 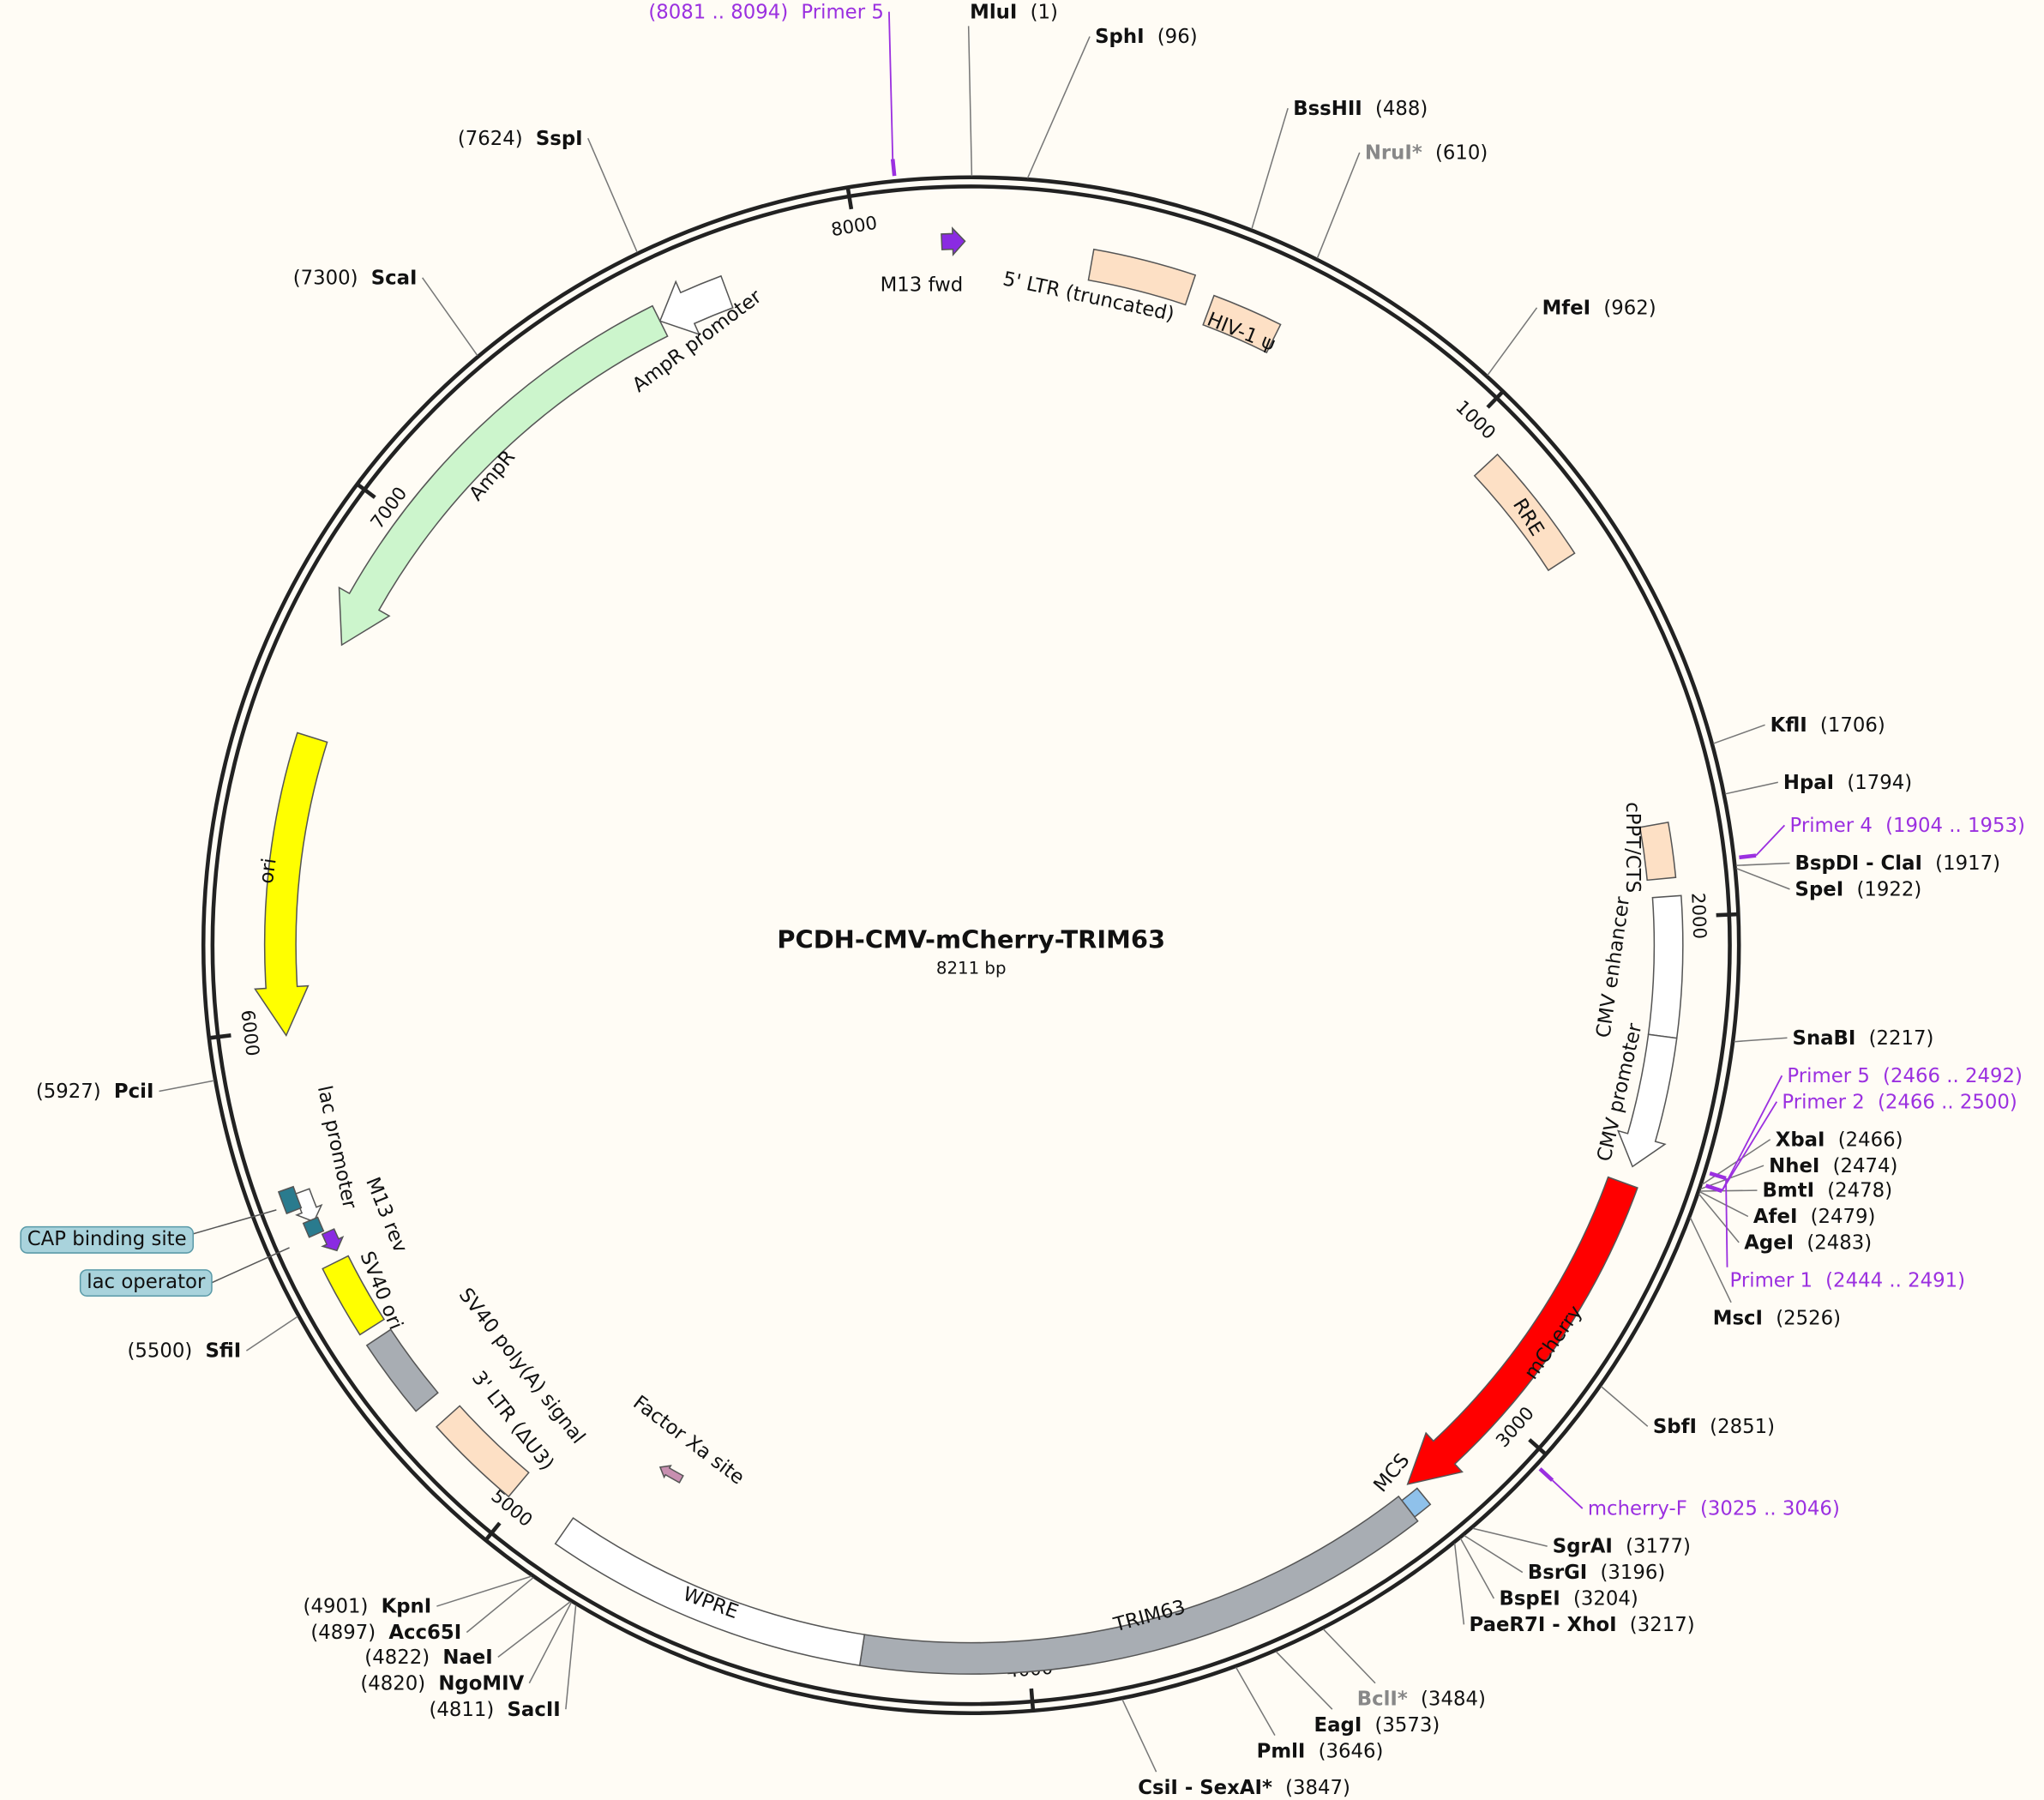 I want to click on site-position: (2217), so click(x=1901, y=1038).